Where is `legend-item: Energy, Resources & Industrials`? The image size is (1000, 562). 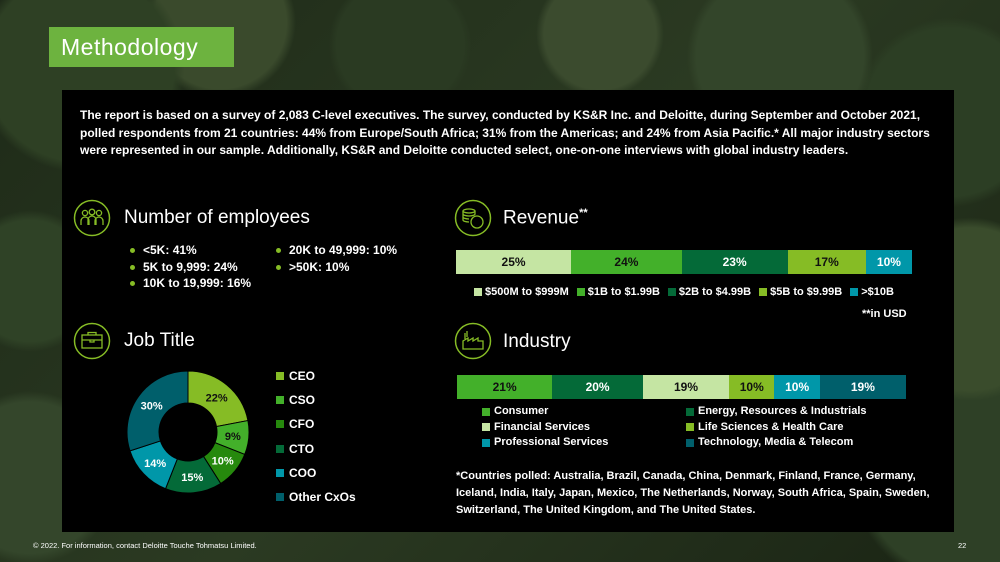
legend-item: Energy, Resources & Industrials is located at coordinates (791, 412).